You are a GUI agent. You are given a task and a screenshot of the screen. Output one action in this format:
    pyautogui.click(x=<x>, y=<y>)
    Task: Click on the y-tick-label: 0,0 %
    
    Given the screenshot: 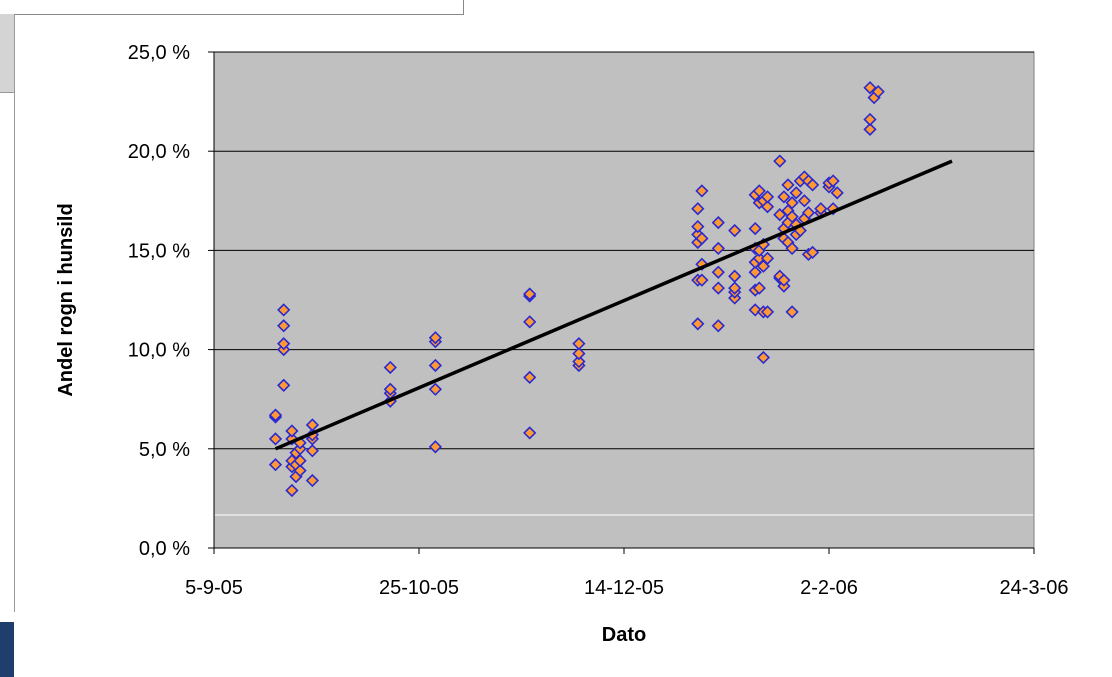 What is the action you would take?
    pyautogui.click(x=164, y=549)
    